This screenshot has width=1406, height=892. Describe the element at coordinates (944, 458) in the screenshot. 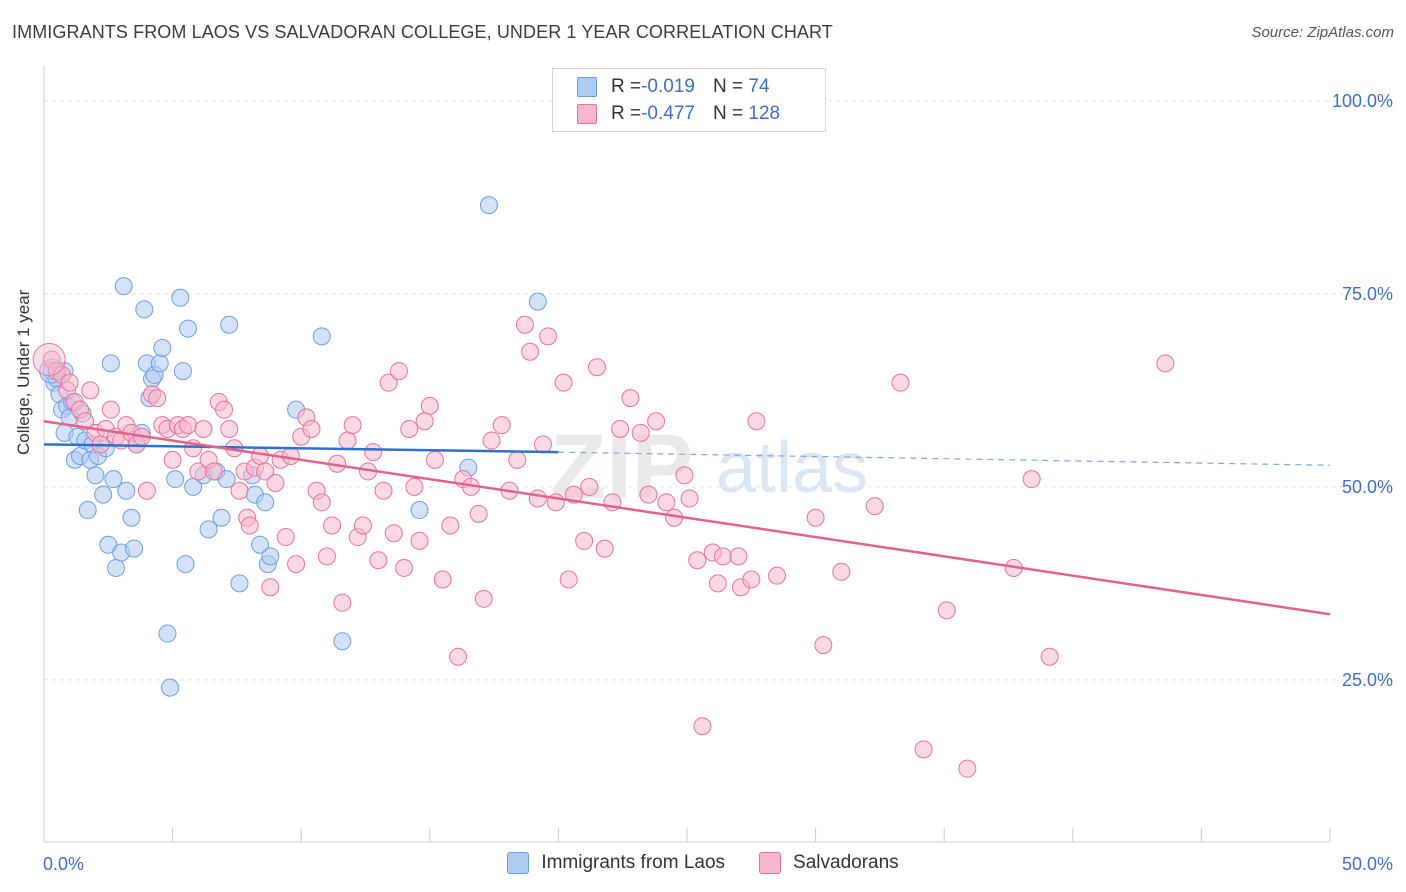

I see `trend-line-laos-extension` at that location.